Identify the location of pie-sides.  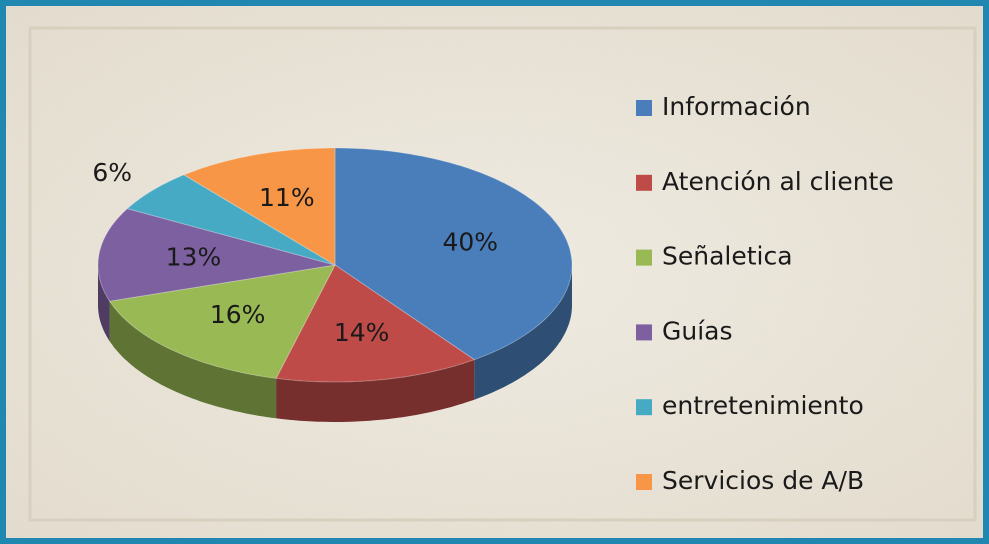
(335, 343).